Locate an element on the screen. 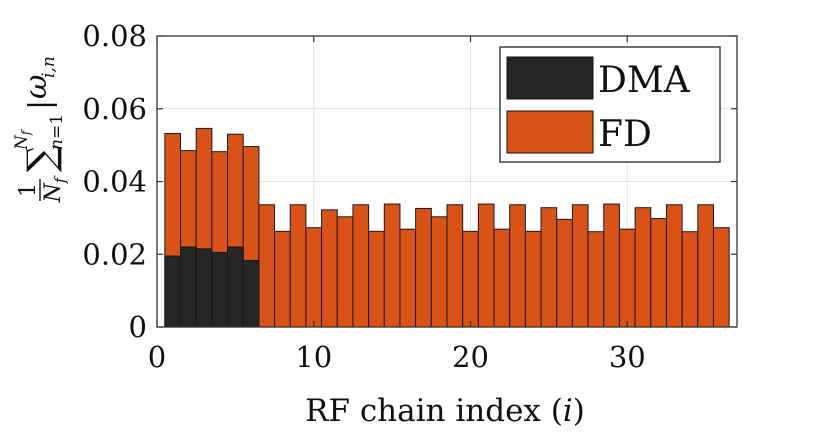  svg-text: ω is located at coordinates (36, 87).